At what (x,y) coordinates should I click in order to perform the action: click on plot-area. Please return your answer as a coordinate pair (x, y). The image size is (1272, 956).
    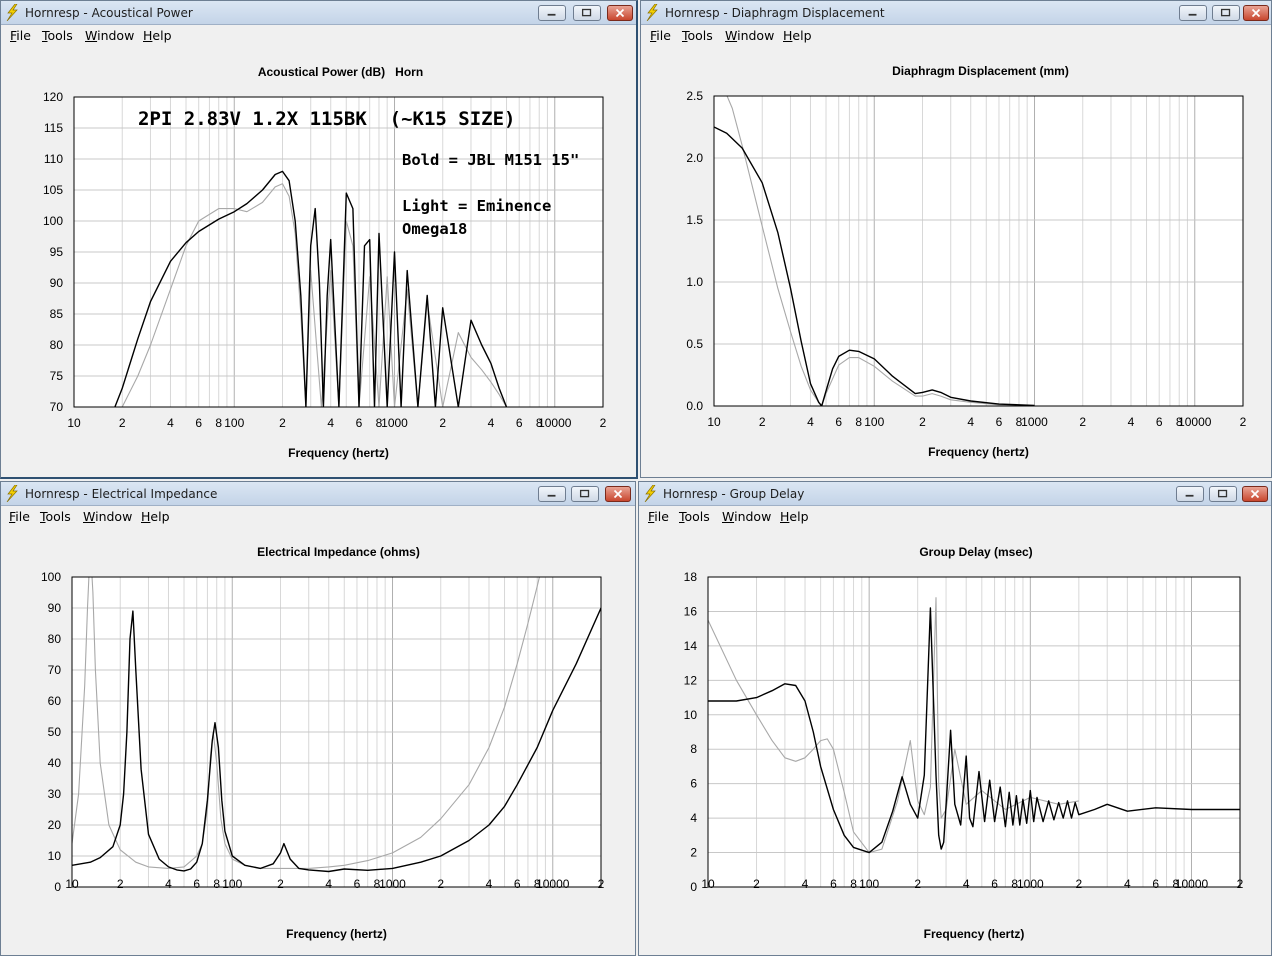
    Looking at the image, I should click on (974, 732).